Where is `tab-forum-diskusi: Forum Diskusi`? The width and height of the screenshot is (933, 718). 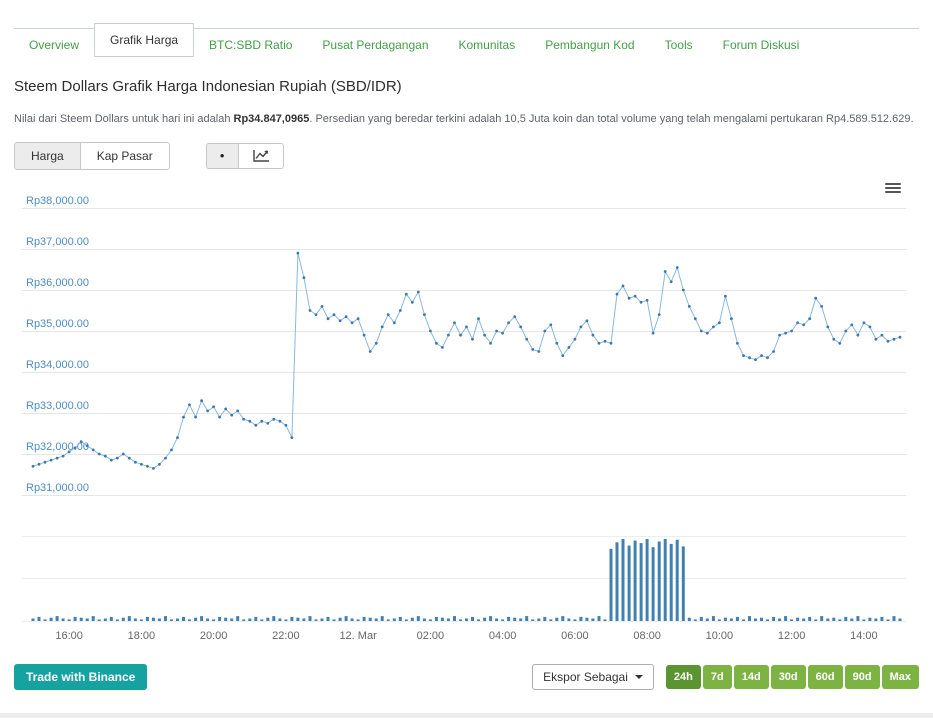
tab-forum-diskusi: Forum Diskusi is located at coordinates (761, 45).